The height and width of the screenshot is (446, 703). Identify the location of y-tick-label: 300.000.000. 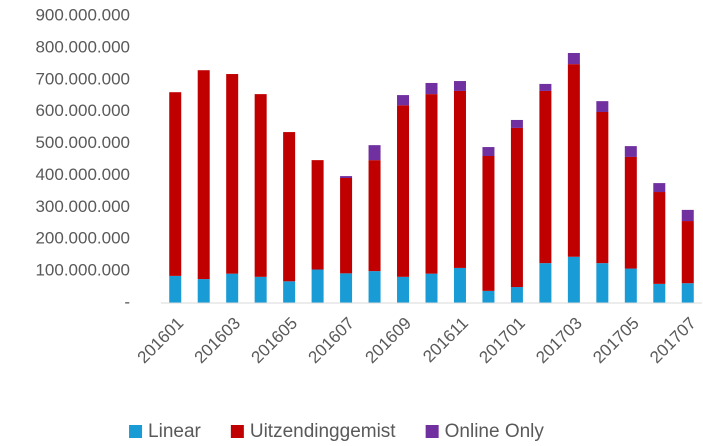
(82, 206).